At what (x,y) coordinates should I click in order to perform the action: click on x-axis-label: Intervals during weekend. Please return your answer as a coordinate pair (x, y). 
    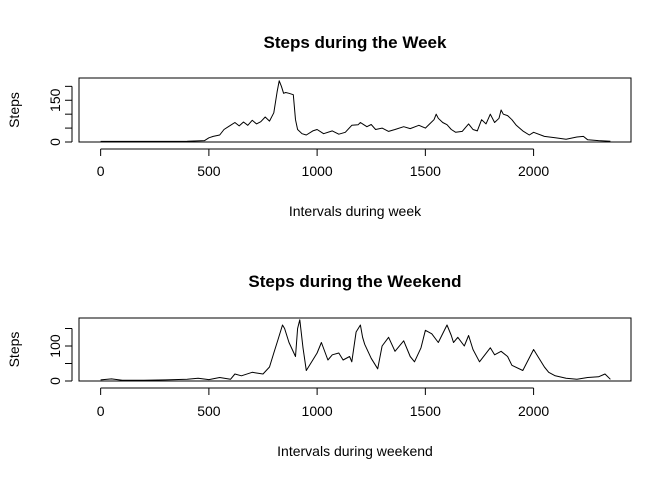
    Looking at the image, I should click on (355, 451).